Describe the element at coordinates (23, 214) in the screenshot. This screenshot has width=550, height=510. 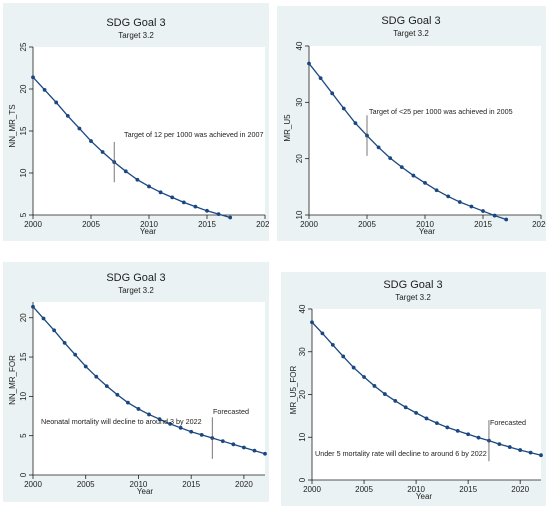
I see `y-tick-label: 5` at that location.